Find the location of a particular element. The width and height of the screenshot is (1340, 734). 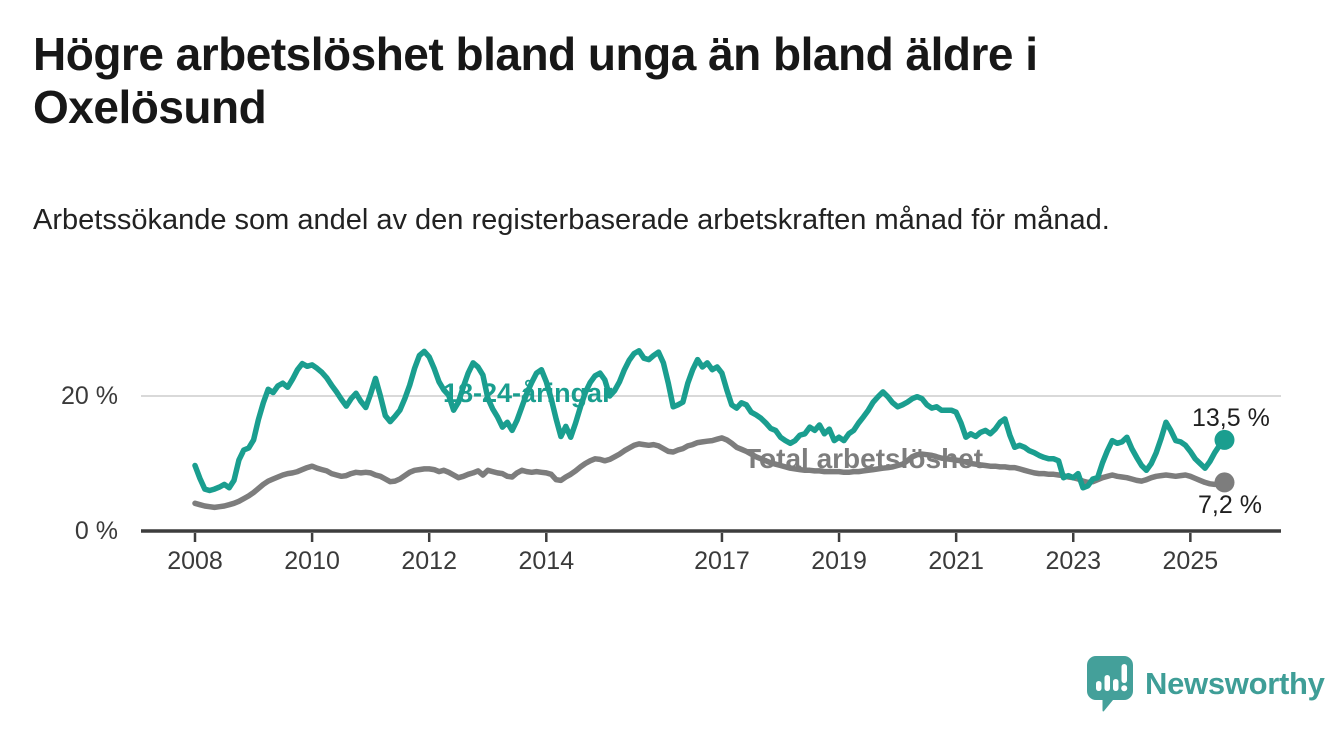

newsworthy-bubble-icon is located at coordinates (1110, 684).